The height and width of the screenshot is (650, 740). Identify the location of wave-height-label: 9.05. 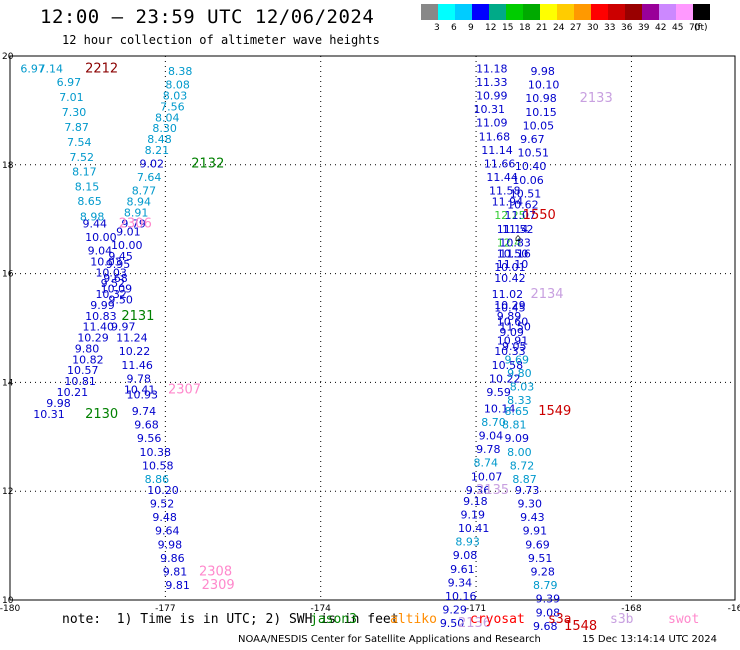
(514, 346).